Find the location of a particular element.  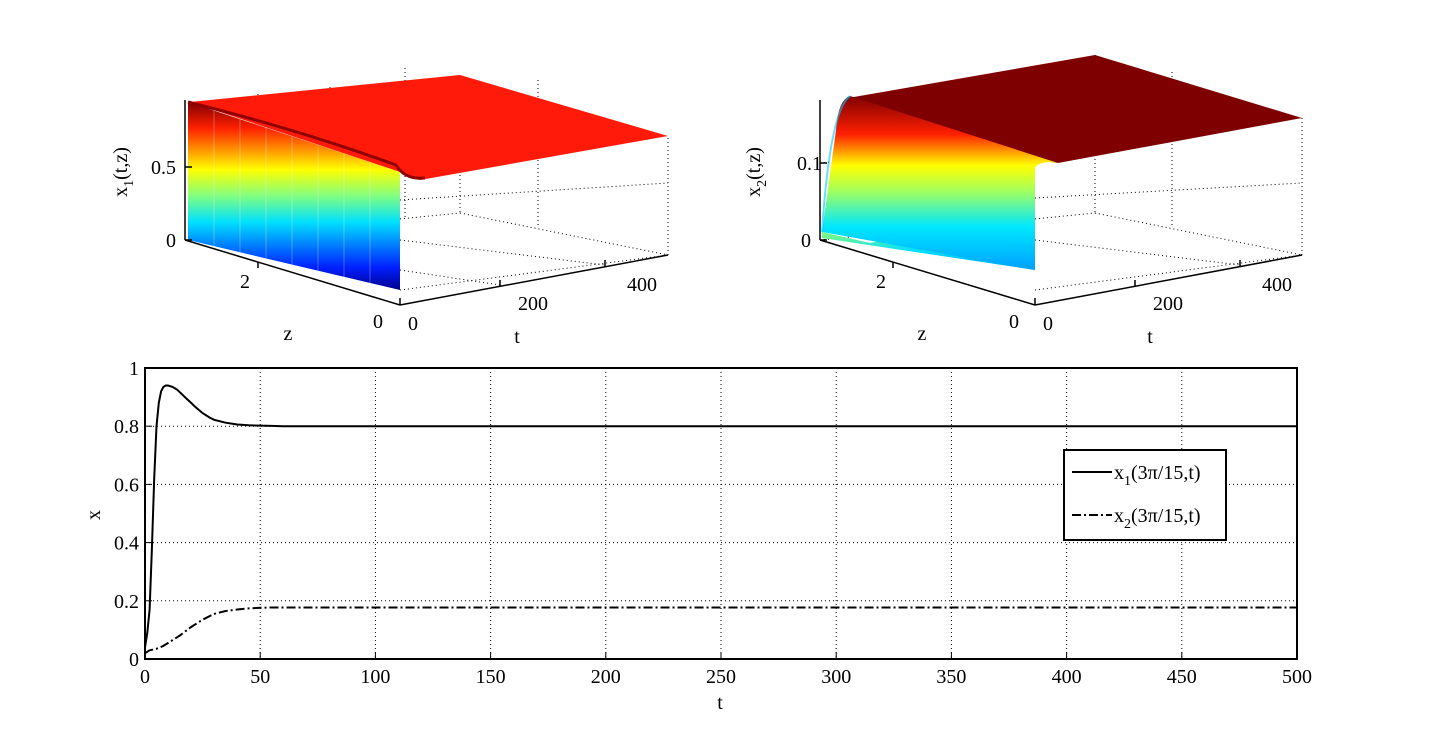

x1-surface-panel: 0 0.5 0 2 0 200 400 z t x1(t,z) is located at coordinates (389, 208).